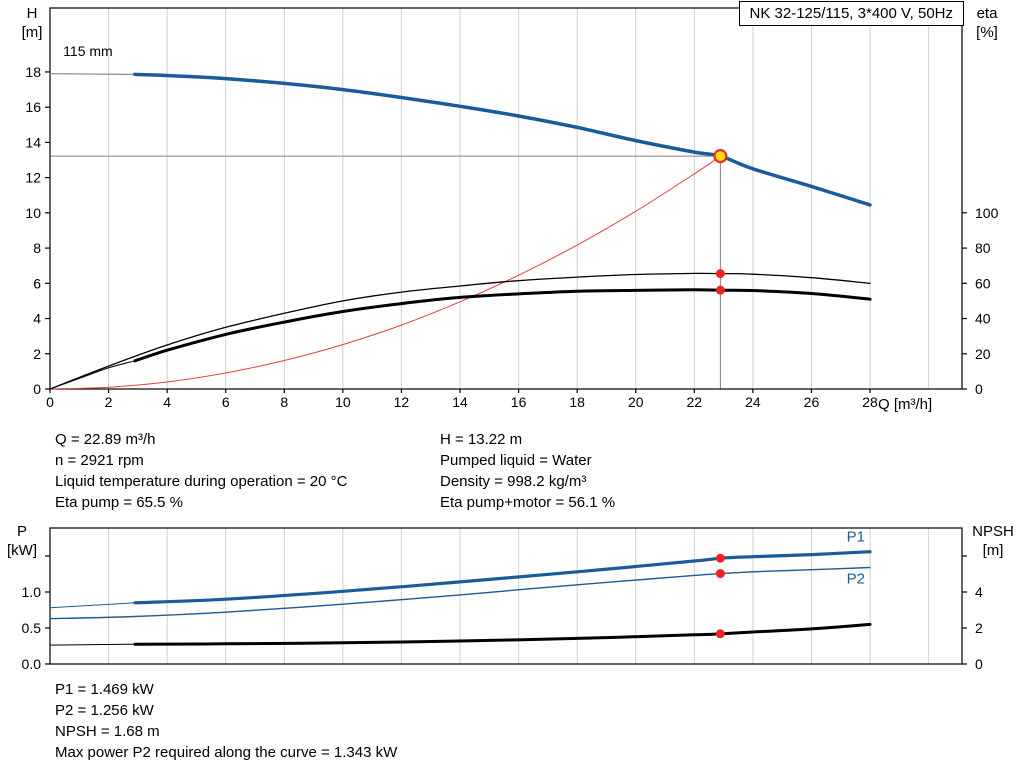 This screenshot has width=1024, height=781. Describe the element at coordinates (32, 628) in the screenshot. I see `tick-label-left: 0.5` at that location.